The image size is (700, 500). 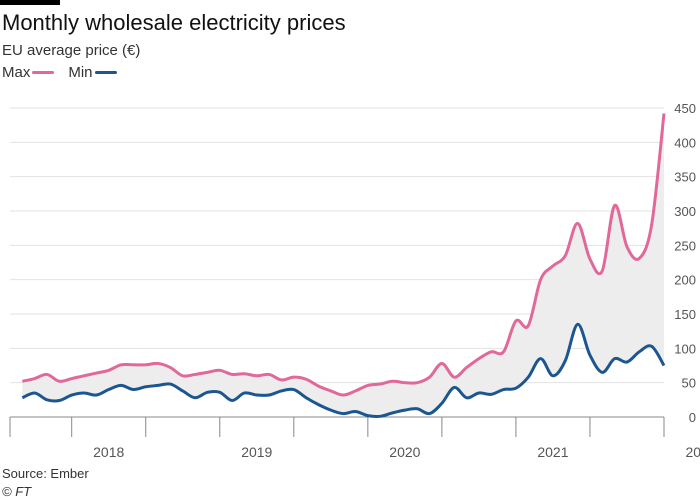 I want to click on legend-item-max: Max, so click(x=28, y=72).